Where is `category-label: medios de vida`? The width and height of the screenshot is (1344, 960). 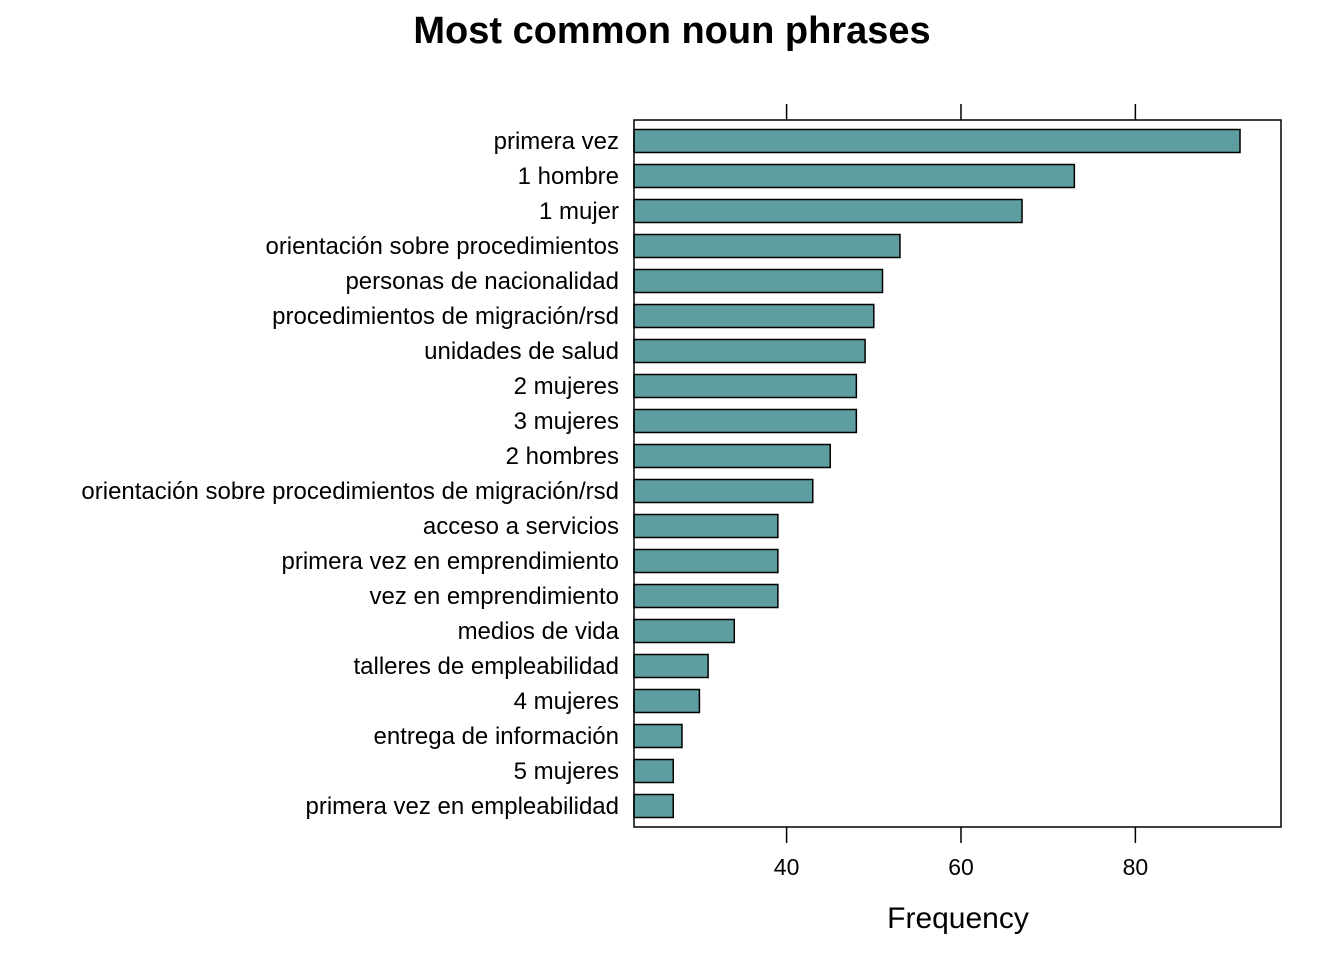
category-label: medios de vida is located at coordinates (539, 631).